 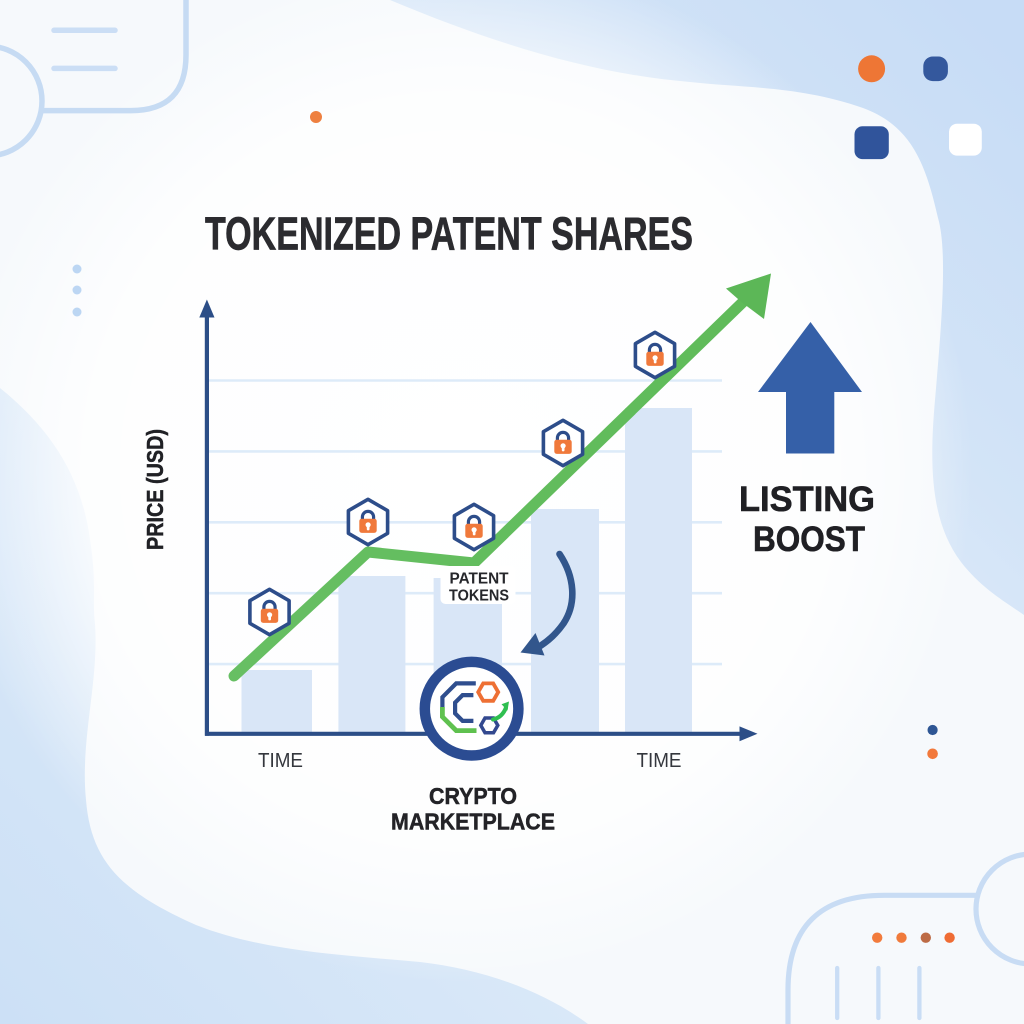 What do you see at coordinates (809, 539) in the screenshot?
I see `svg-text: BOOST` at bounding box center [809, 539].